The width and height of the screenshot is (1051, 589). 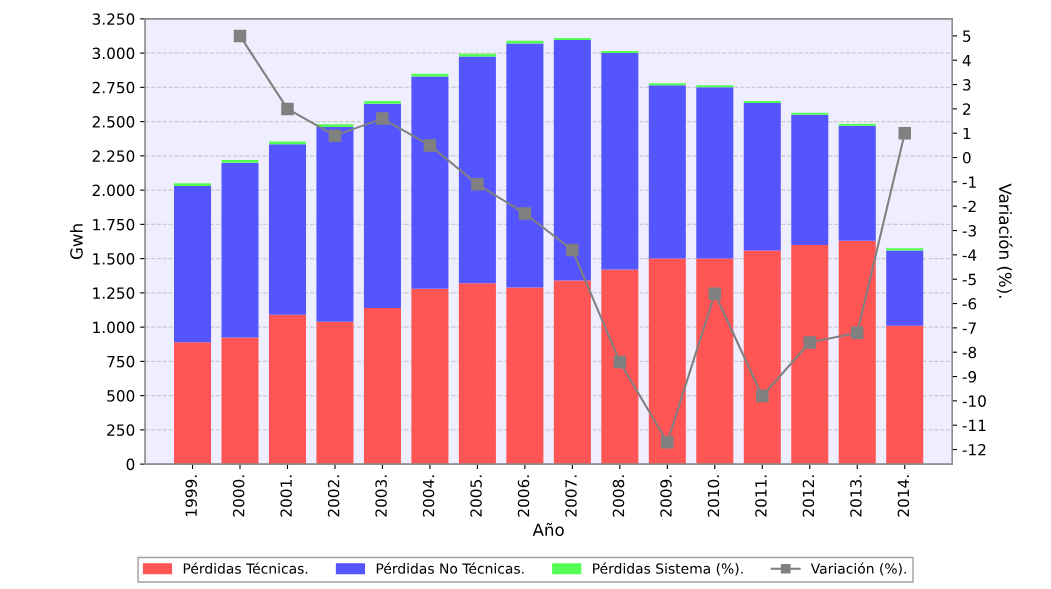 I want to click on y-tick-label: 1.000, so click(x=114, y=327).